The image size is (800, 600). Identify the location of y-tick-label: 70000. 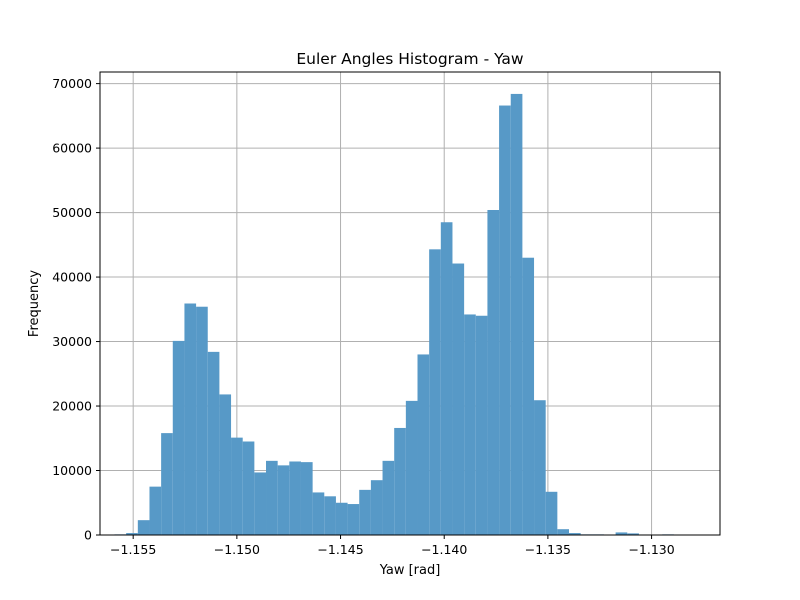
(72, 83).